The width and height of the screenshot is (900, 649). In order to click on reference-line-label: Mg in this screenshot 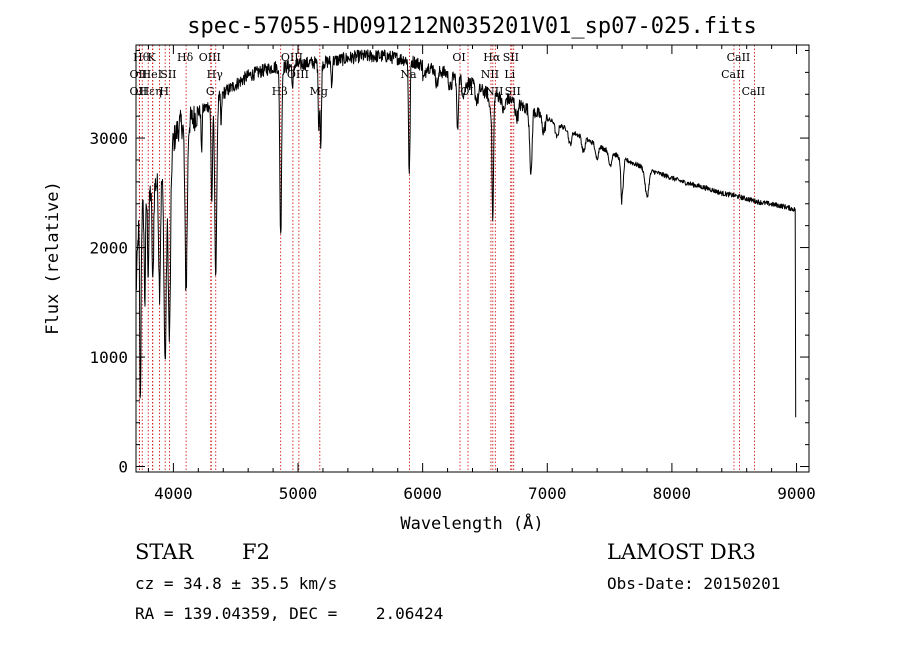, I will do `click(319, 91)`.